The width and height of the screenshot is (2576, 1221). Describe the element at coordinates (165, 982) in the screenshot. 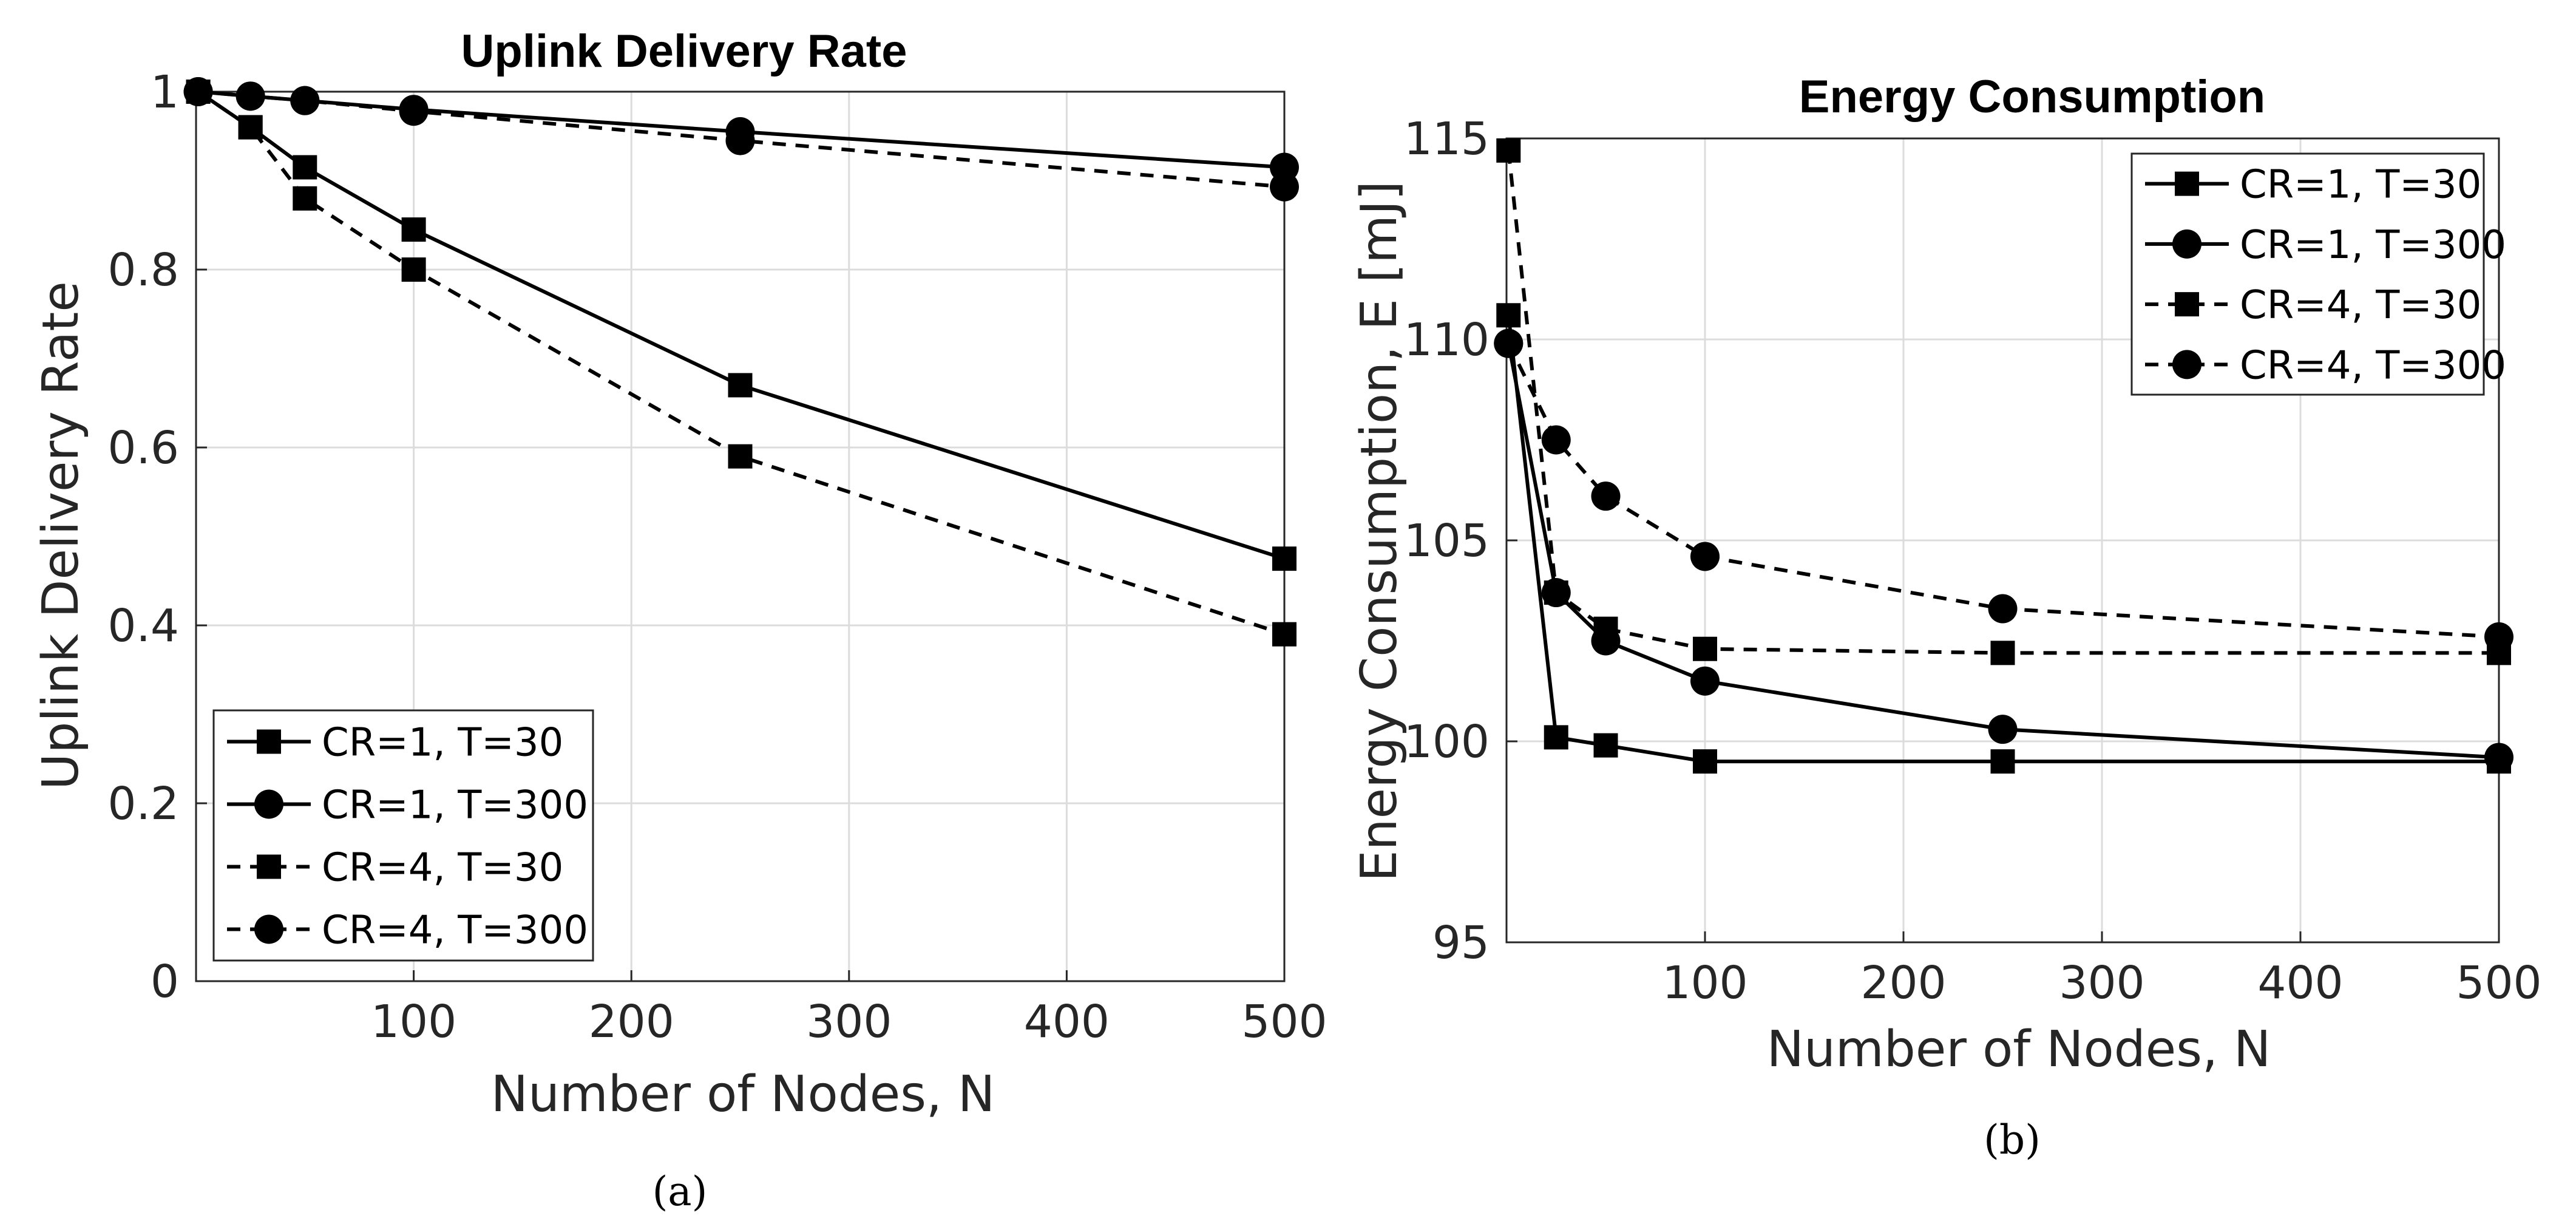

I see `y-tick-label: 0` at that location.